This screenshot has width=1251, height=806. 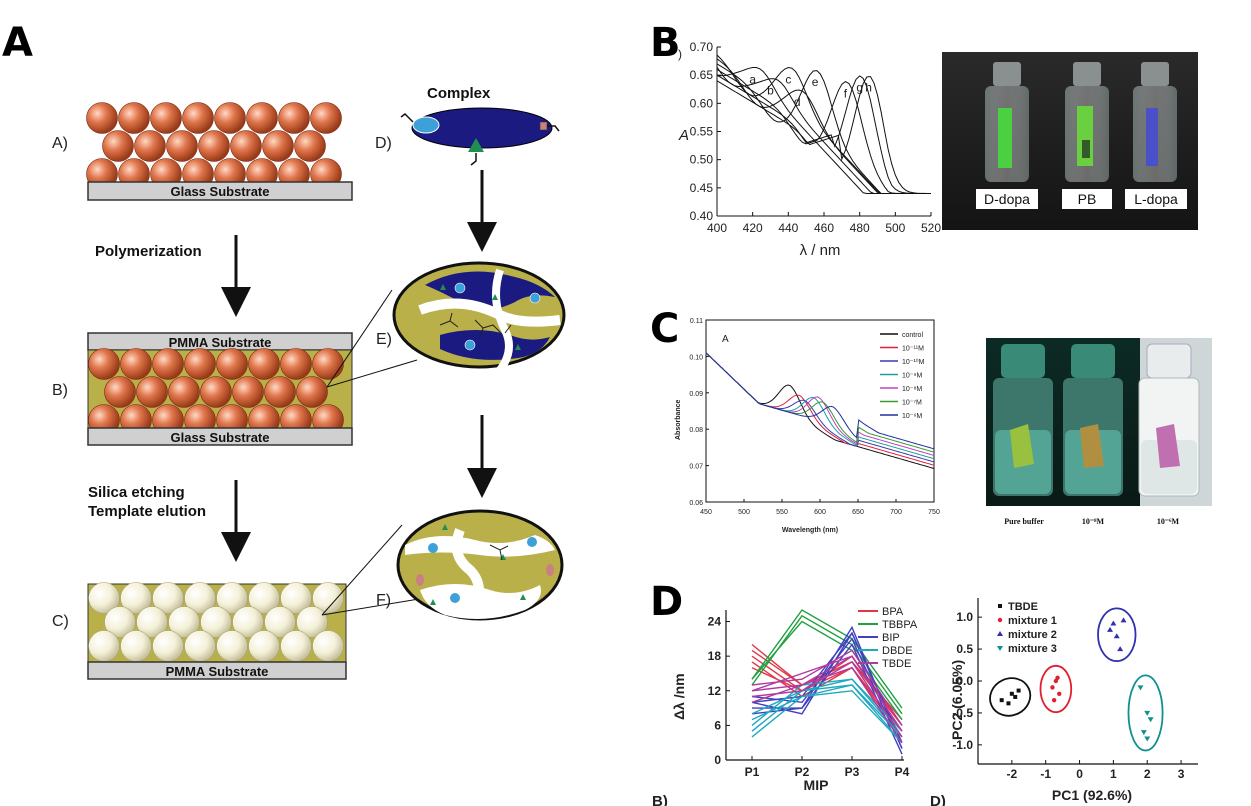 I want to click on pmma-substrate-label-b: PMMA Substrate, so click(x=220, y=342).